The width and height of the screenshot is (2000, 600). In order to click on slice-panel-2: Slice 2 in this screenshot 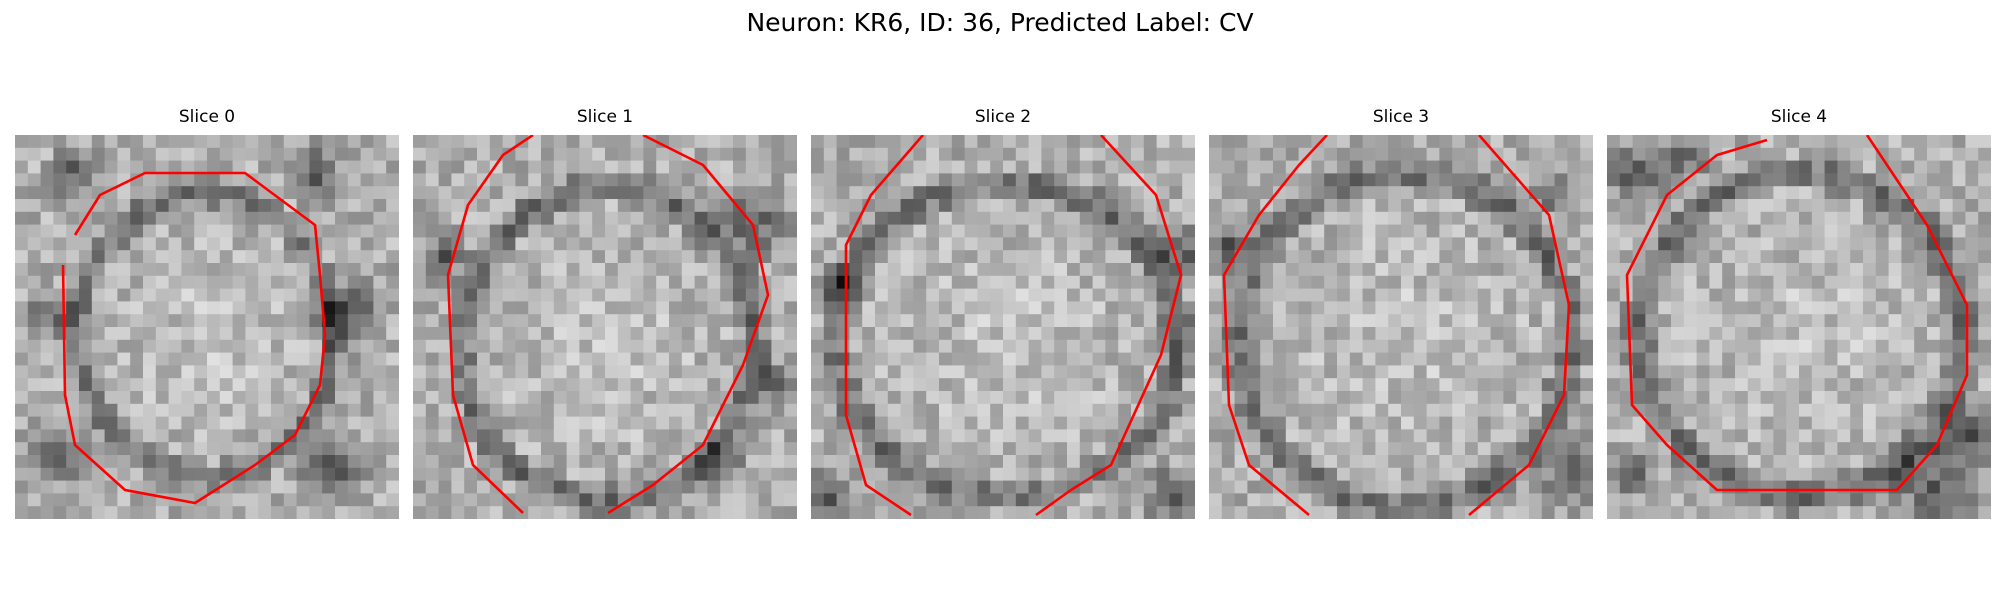, I will do `click(1003, 318)`.